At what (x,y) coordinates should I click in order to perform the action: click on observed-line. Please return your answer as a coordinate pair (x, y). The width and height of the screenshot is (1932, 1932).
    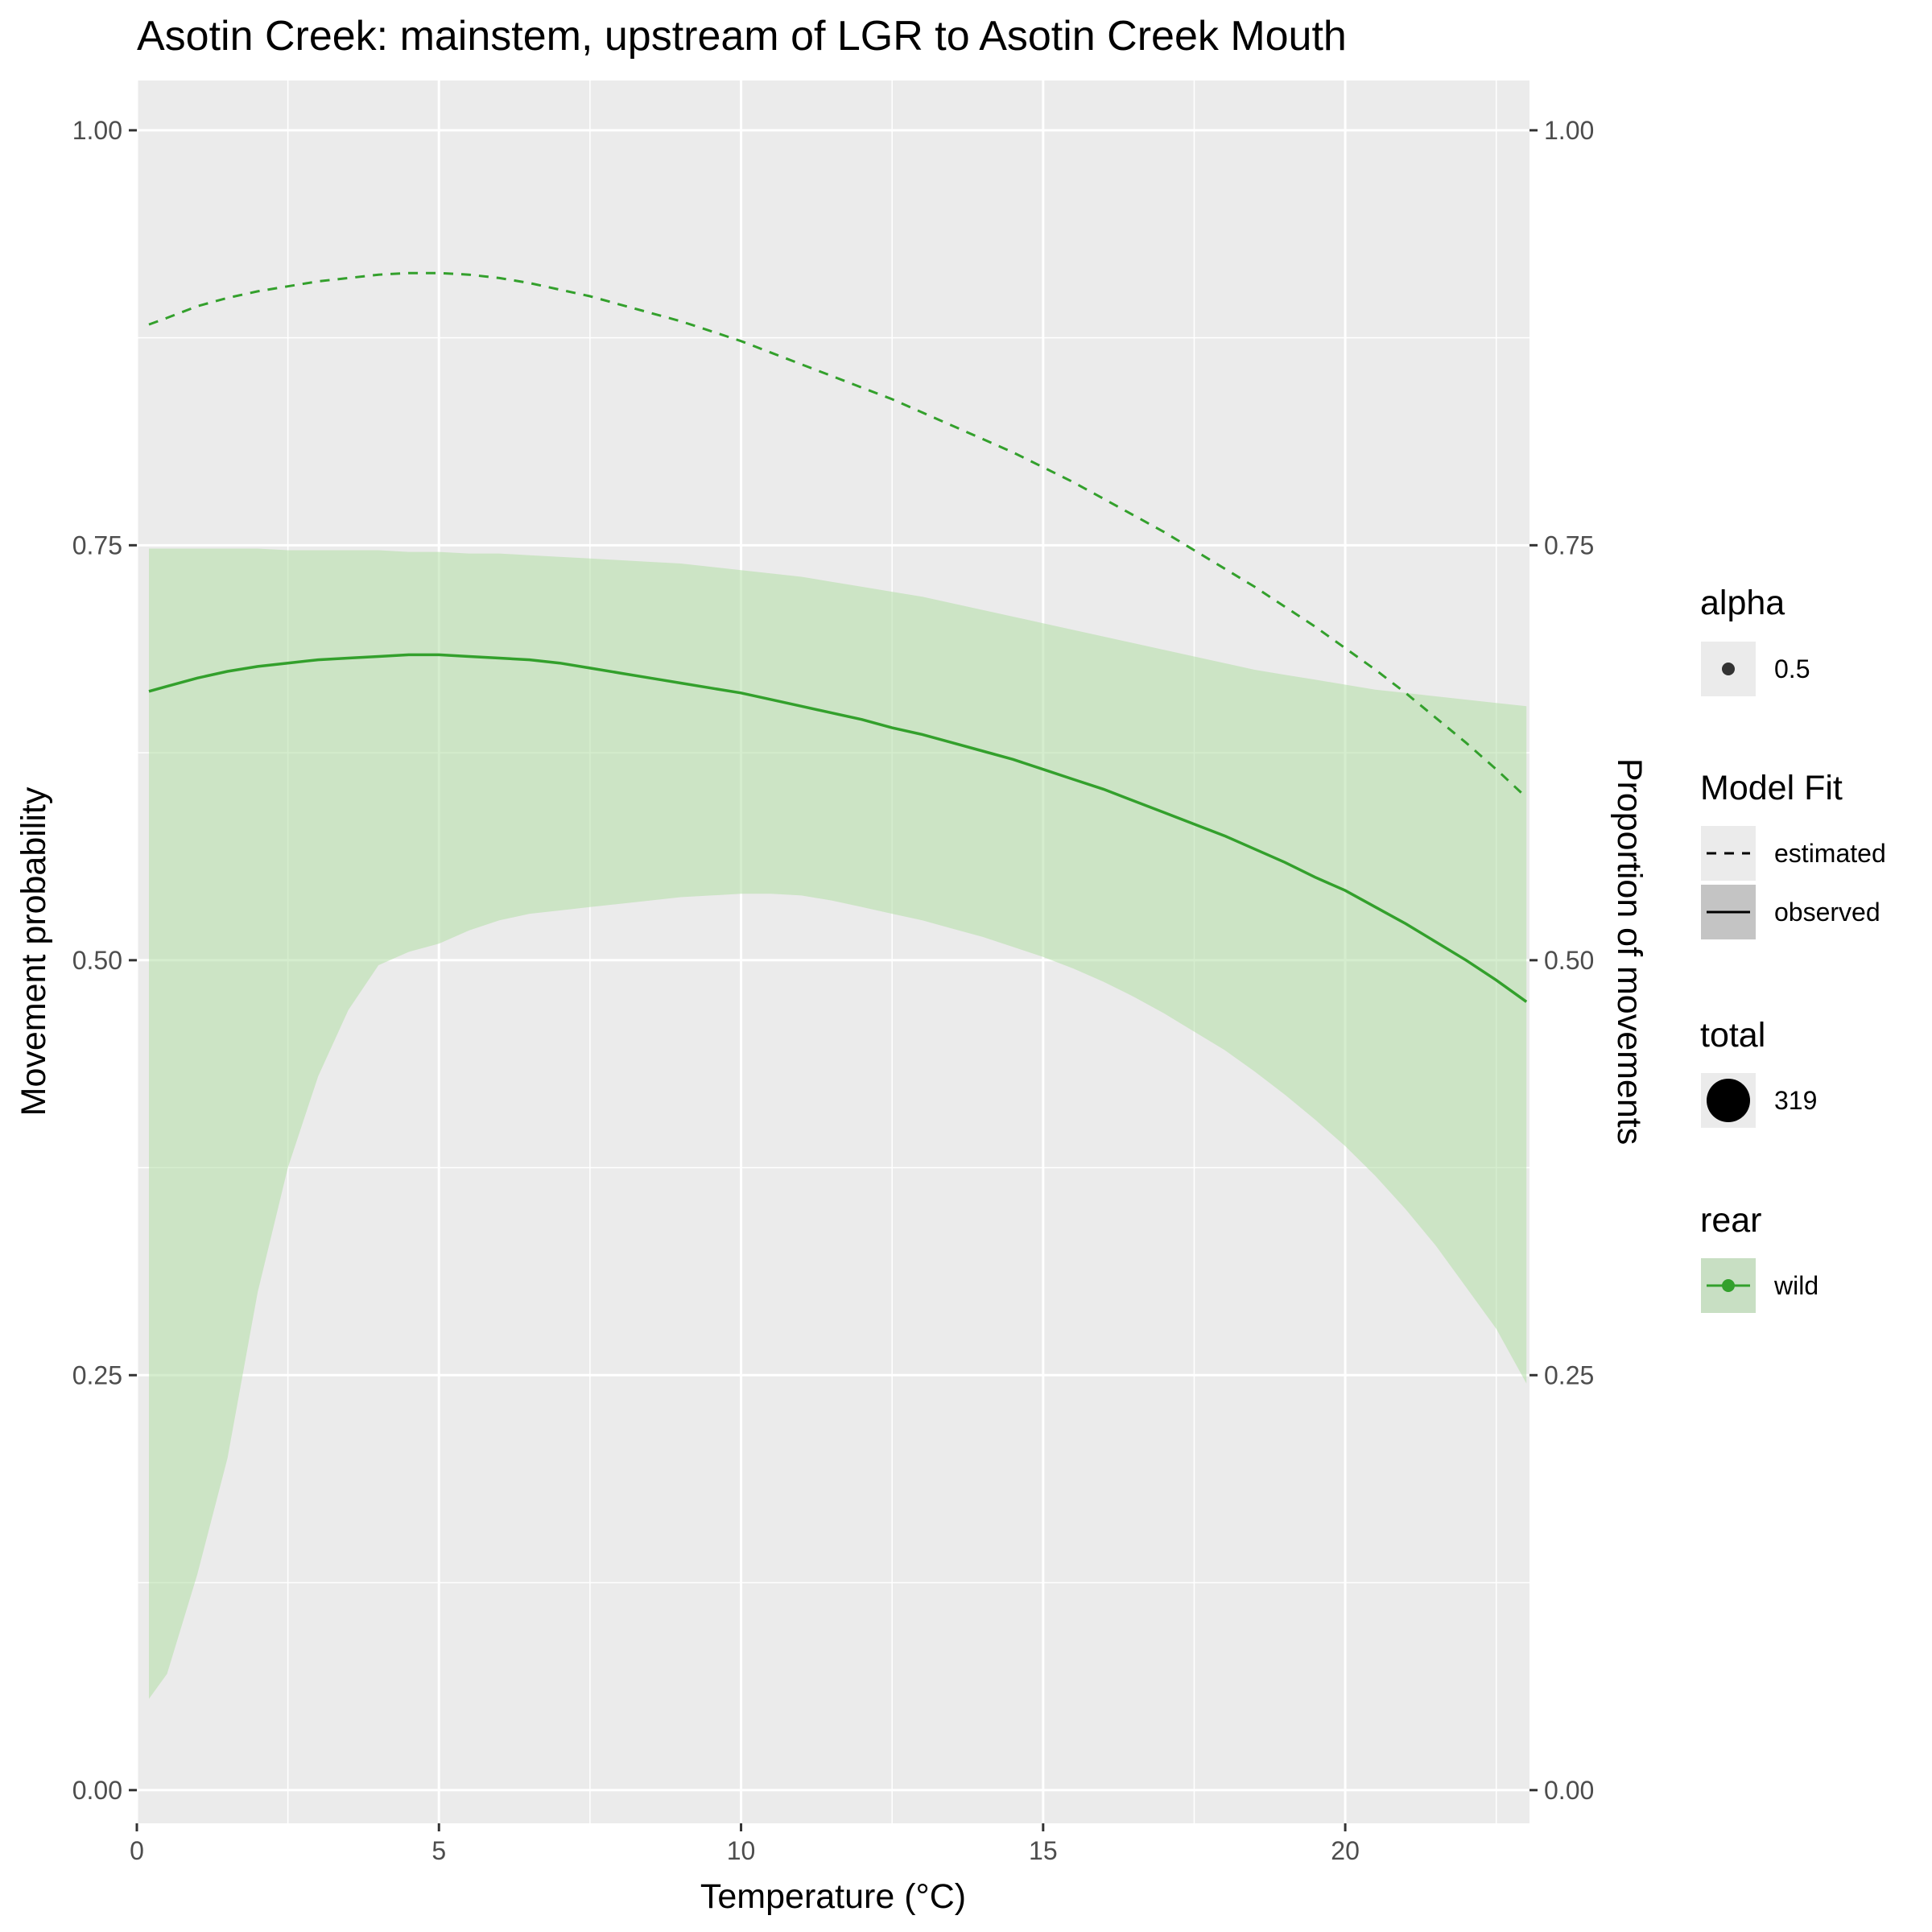
    Looking at the image, I should click on (838, 828).